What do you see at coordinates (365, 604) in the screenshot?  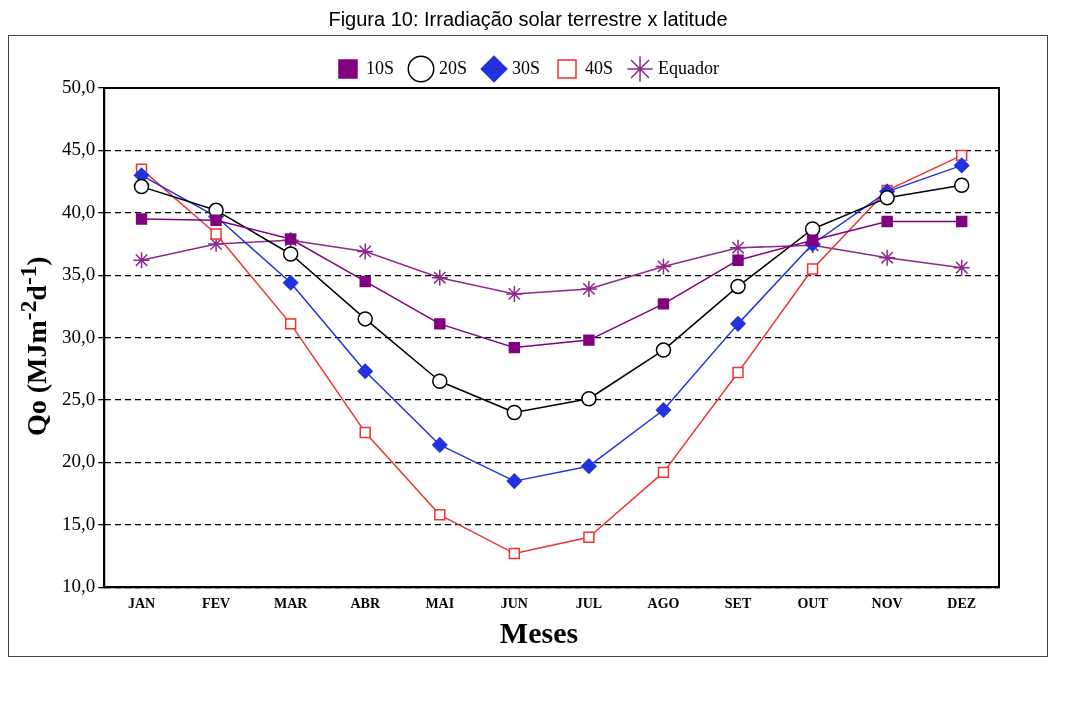 I see `x-tick-label: ABR` at bounding box center [365, 604].